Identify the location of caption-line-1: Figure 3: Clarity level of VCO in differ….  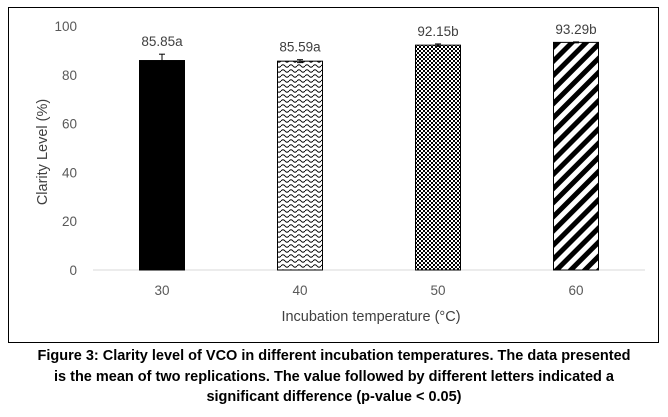
(334, 356).